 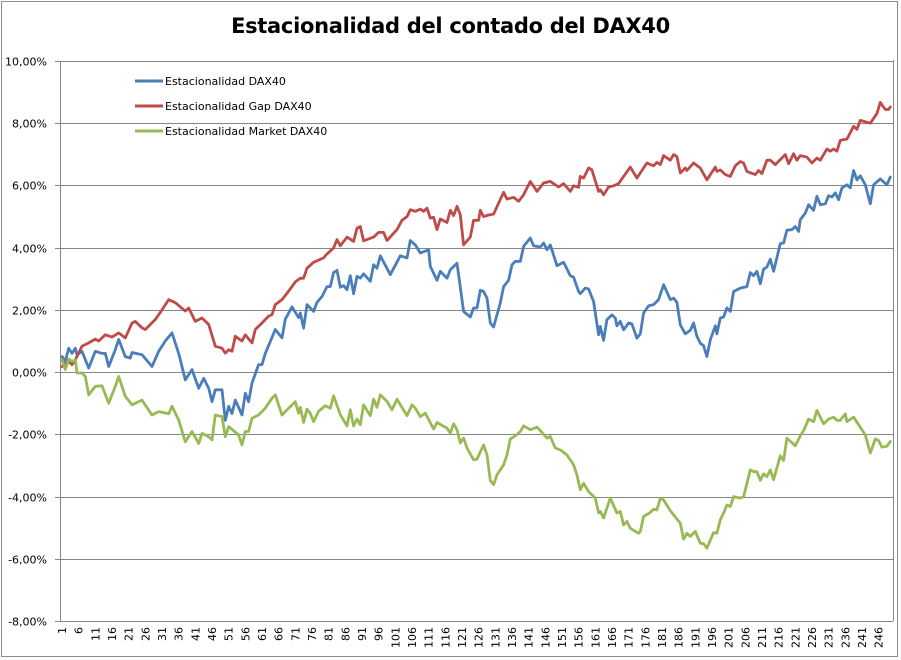 What do you see at coordinates (629, 637) in the screenshot?
I see `x-tick-label: 171` at bounding box center [629, 637].